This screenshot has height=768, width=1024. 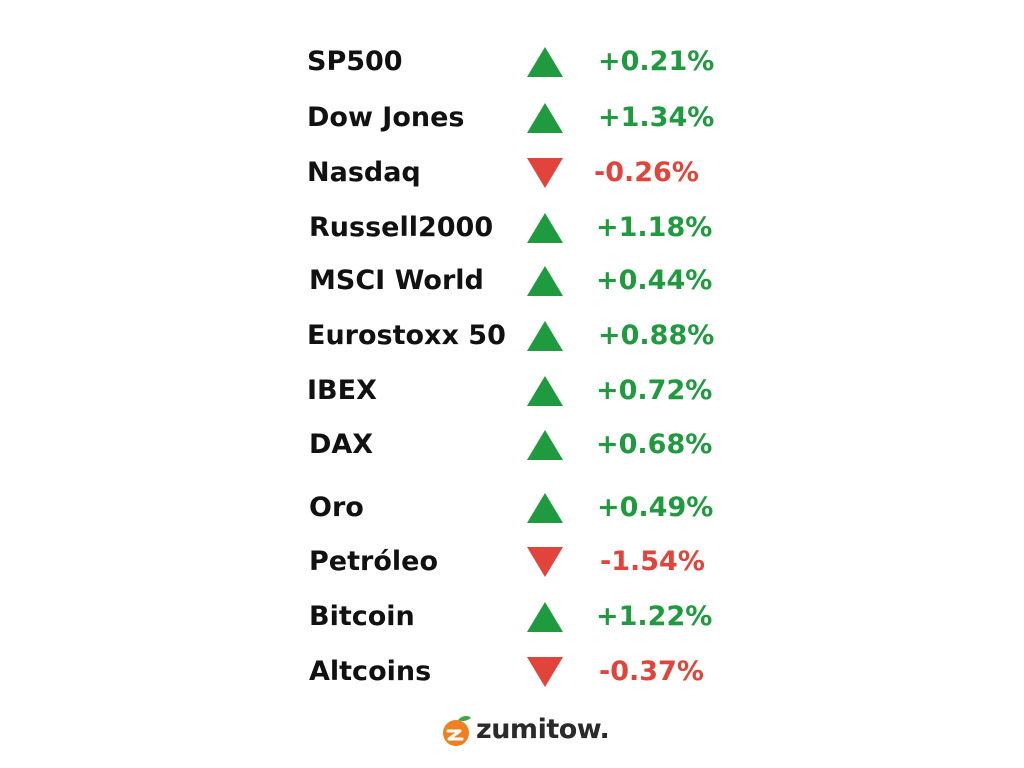 What do you see at coordinates (373, 561) in the screenshot?
I see `index-name: Petróleo` at bounding box center [373, 561].